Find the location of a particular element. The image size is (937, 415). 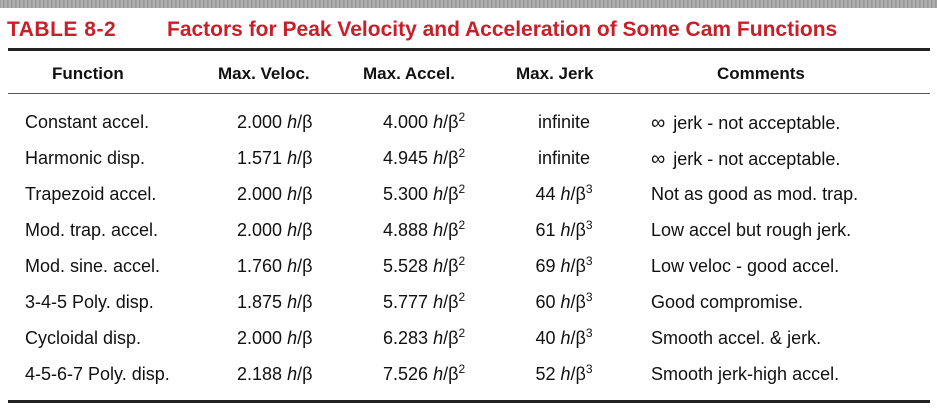

value-number: 4.888 is located at coordinates (406, 230).